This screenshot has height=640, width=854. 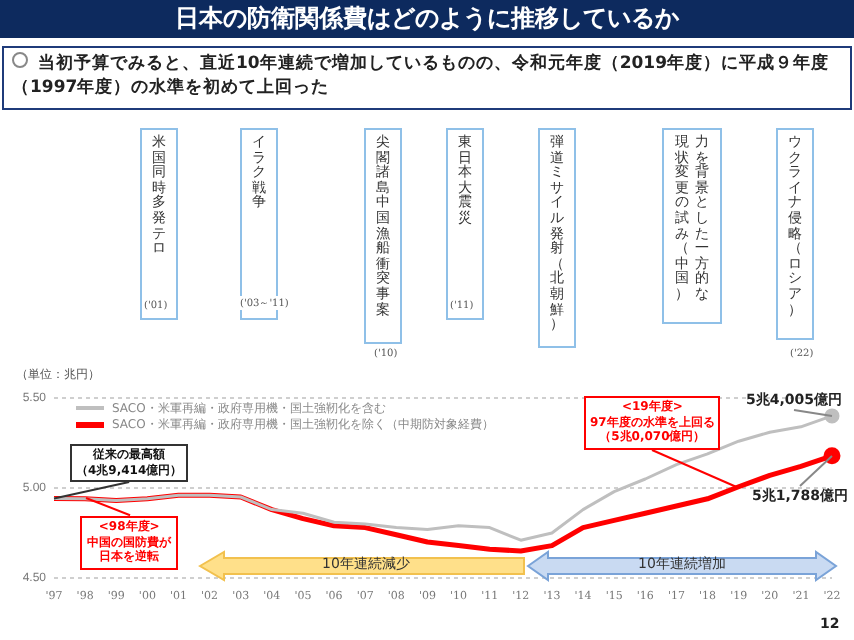 I want to click on chart-subtitle: 当初予算でみると、直近10年連続で増加しているものの、令和元年度（2019年度）に平成９年度（1997年度）の水準を初めて上回った, so click(x=420, y=76).